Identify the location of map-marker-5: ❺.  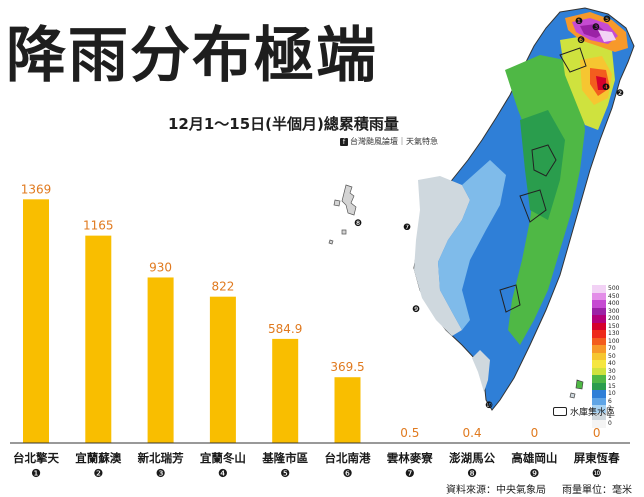
(607, 20).